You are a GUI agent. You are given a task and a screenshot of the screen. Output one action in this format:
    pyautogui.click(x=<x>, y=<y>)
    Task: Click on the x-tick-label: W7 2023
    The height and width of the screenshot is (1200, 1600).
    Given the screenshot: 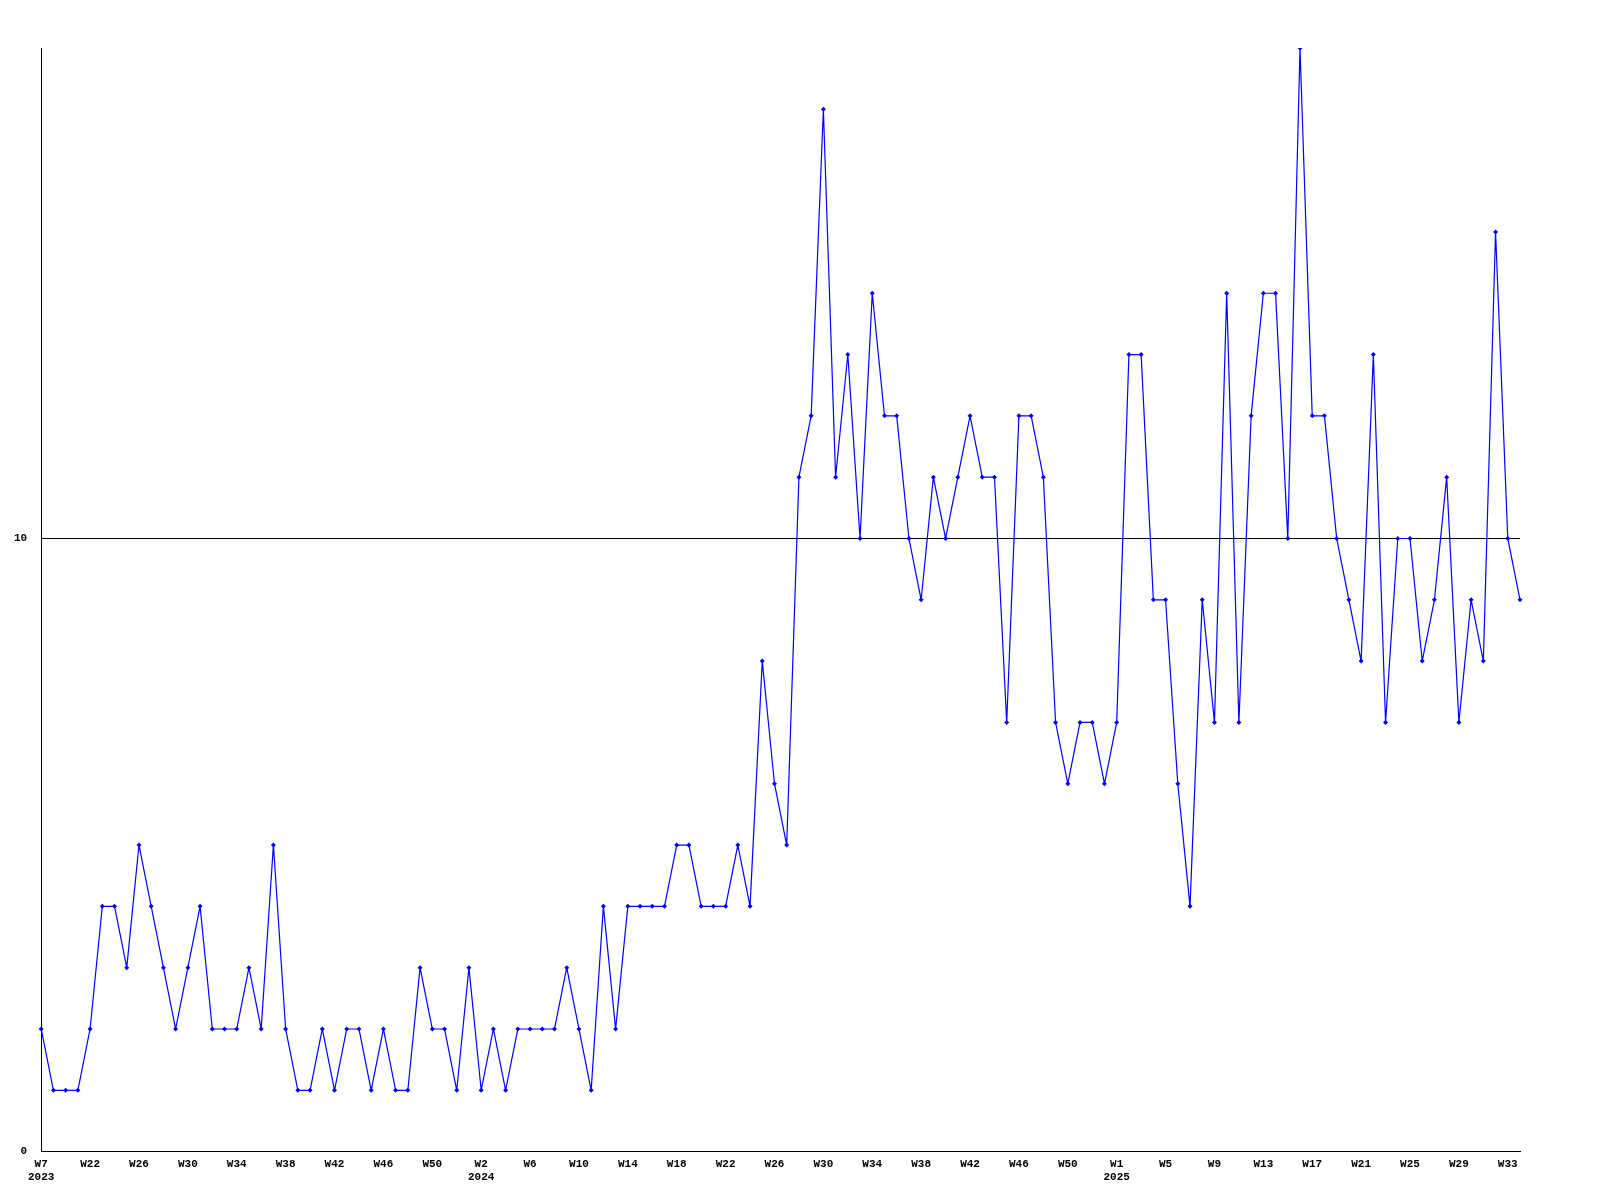 What is the action you would take?
    pyautogui.click(x=41, y=1170)
    